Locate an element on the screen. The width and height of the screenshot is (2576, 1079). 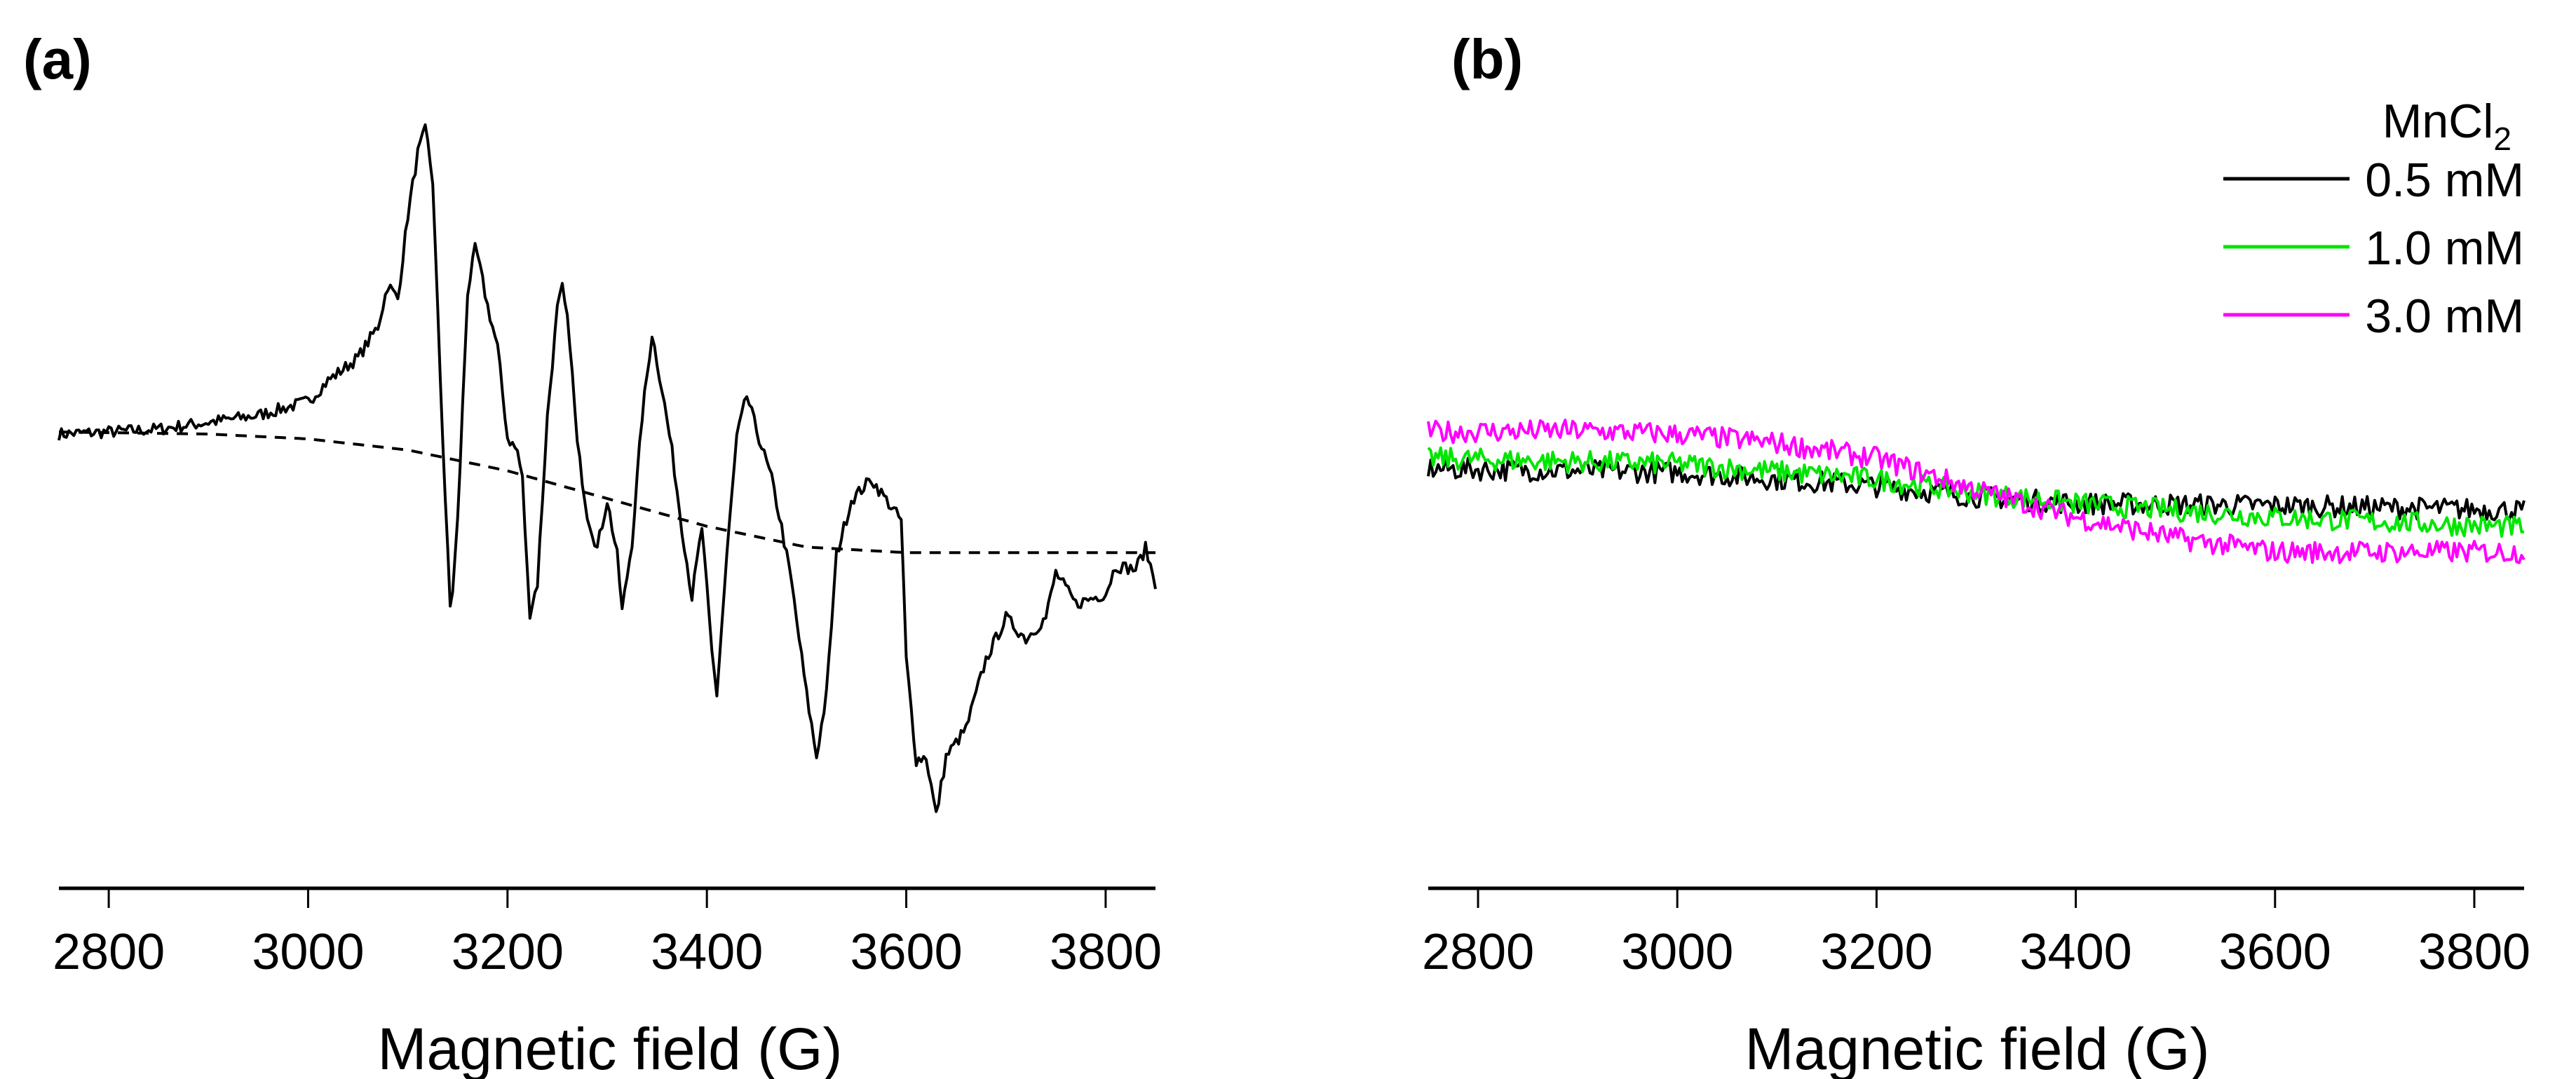
legend-title: MnCl2 is located at coordinates (2446, 126).